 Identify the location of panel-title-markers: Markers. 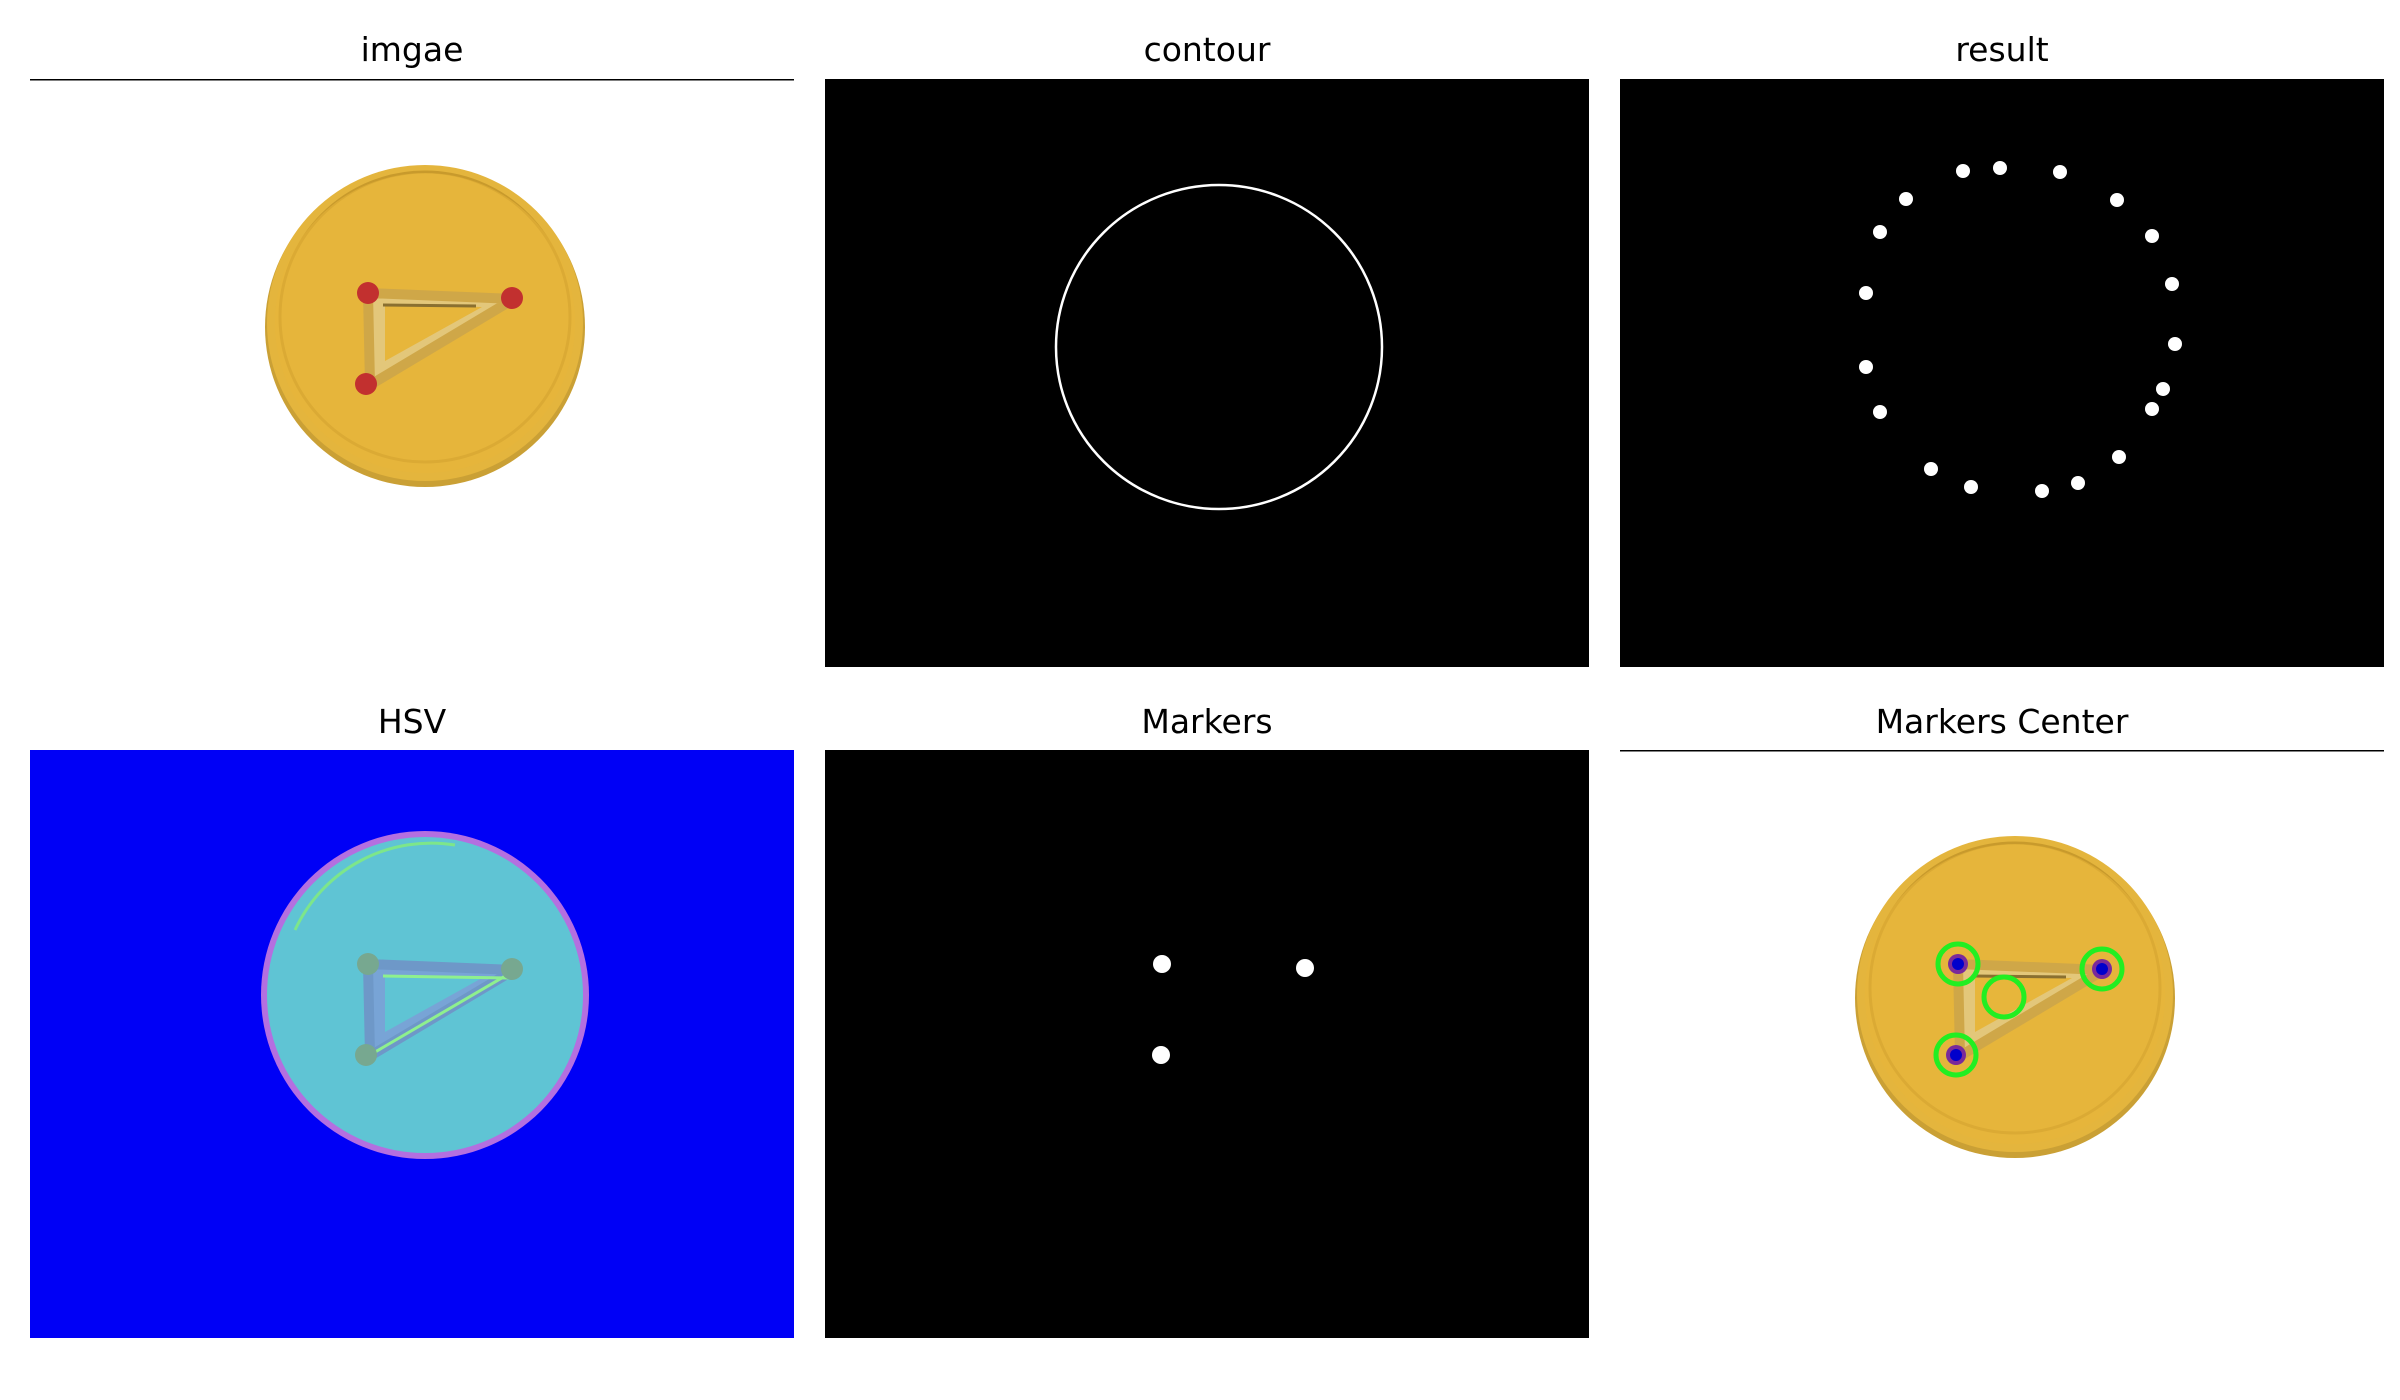
(1207, 721).